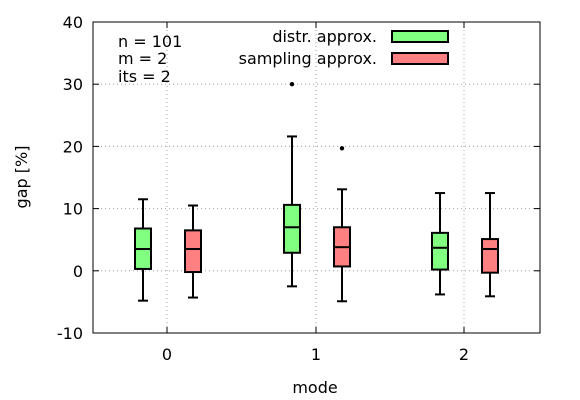  I want to click on annotation-n: n = 101, so click(150, 41).